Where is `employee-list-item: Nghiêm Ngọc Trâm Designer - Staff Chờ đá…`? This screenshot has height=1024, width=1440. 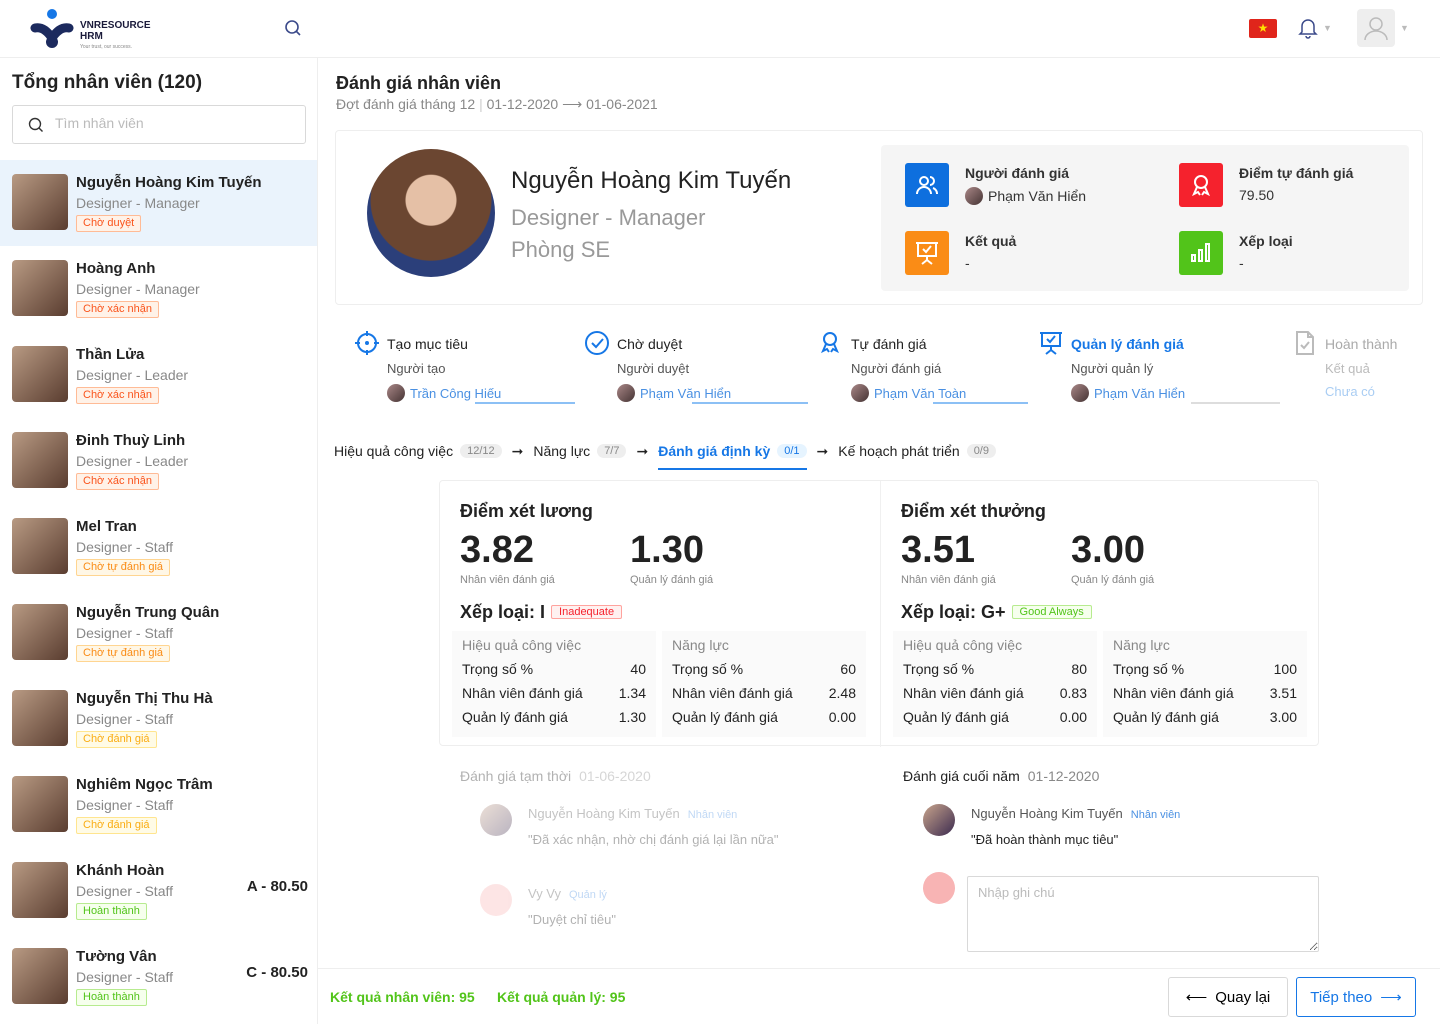 employee-list-item: Nghiêm Ngọc Trâm Designer - Staff Chờ đá… is located at coordinates (158, 805).